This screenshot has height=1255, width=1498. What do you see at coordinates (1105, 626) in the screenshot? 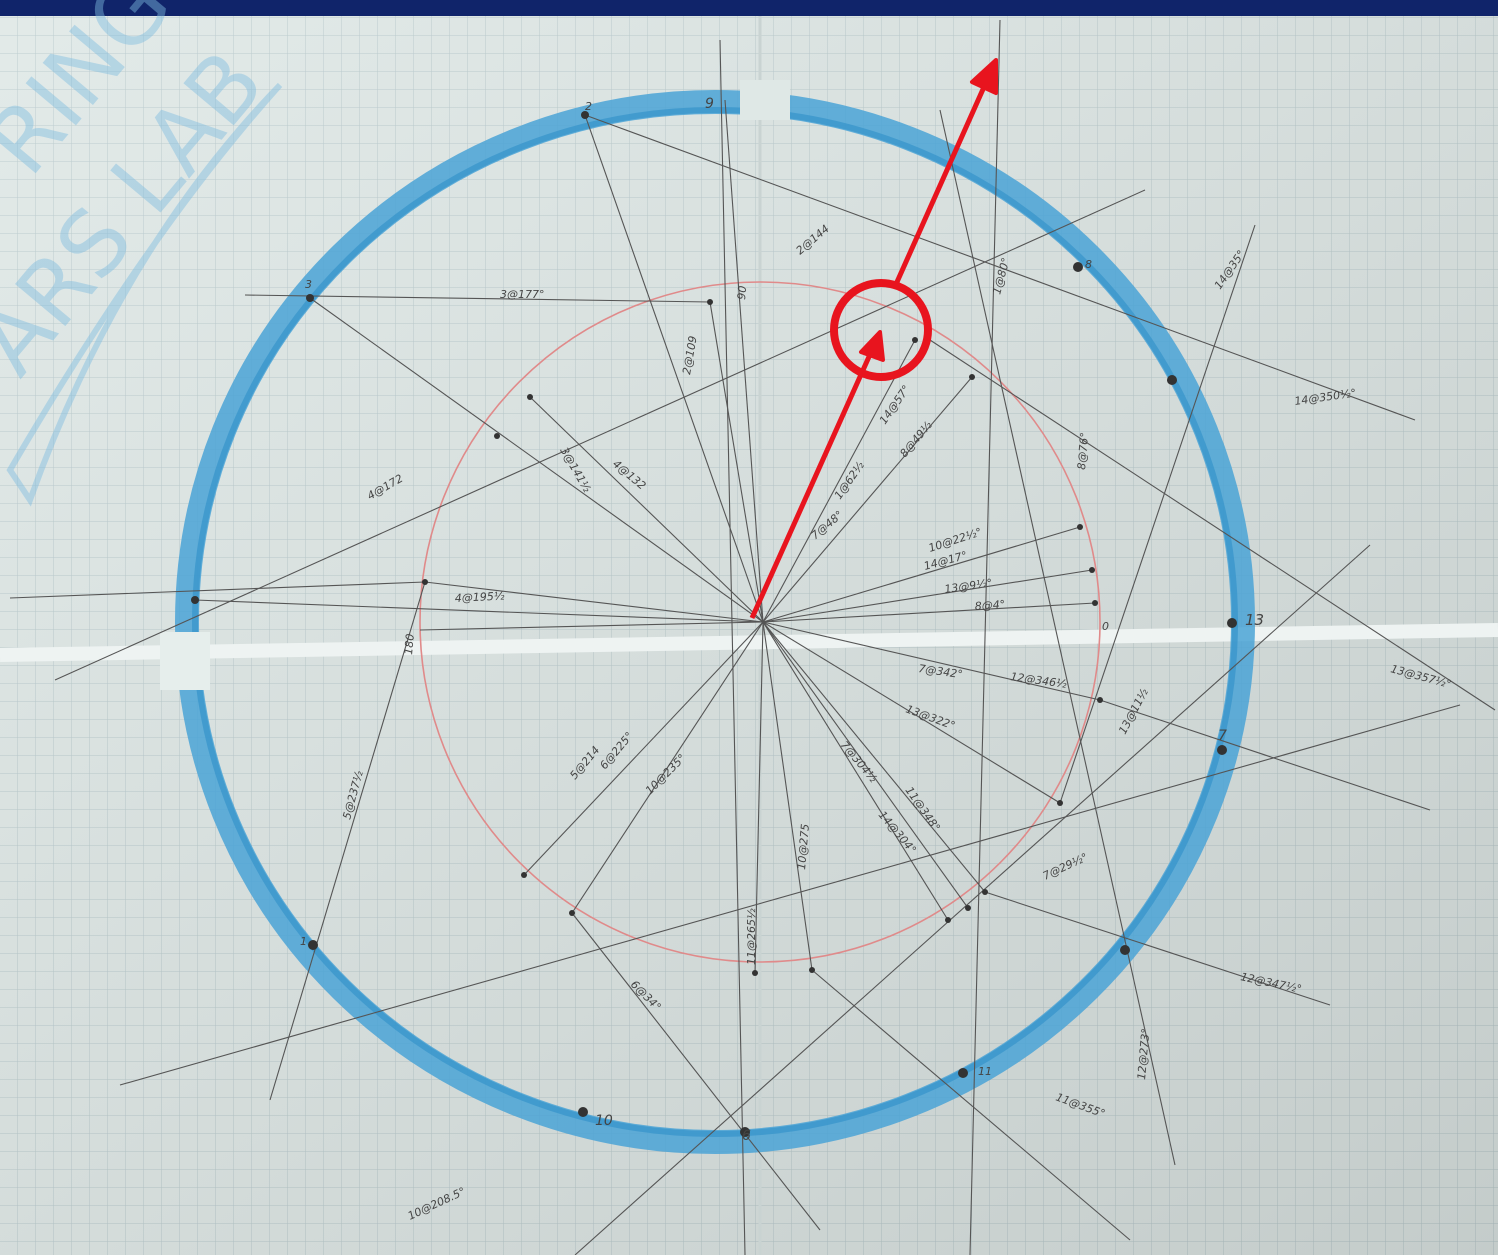
I see `label: 0` at bounding box center [1105, 626].